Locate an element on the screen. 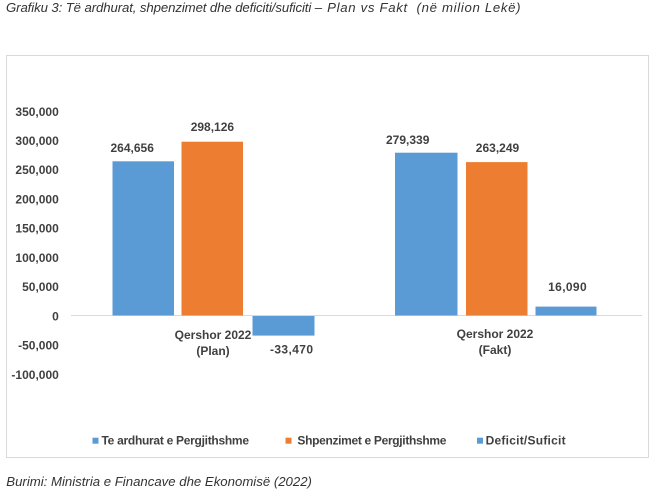 This screenshot has height=496, width=653. svg-text: 350,000 is located at coordinates (37, 112).